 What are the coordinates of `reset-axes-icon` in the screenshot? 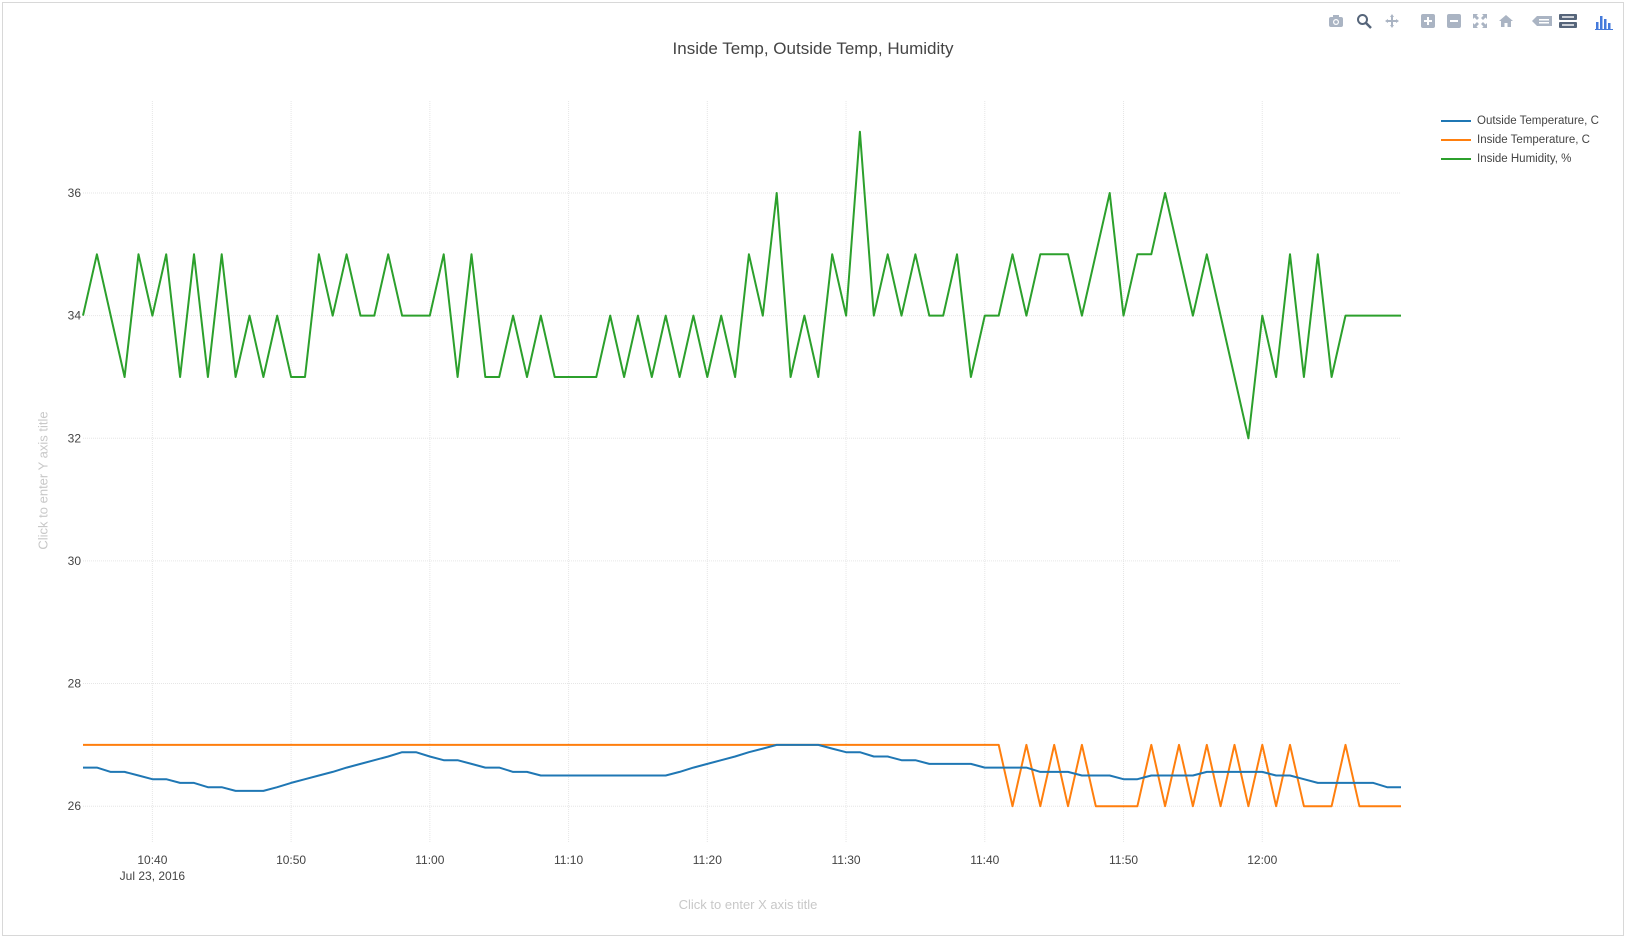 It's located at (1506, 21).